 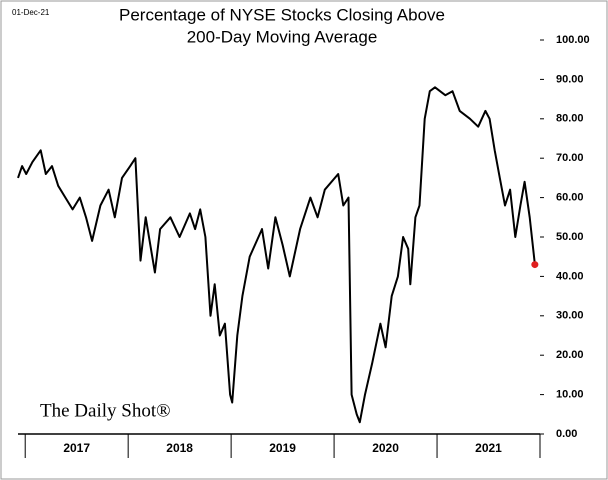 What do you see at coordinates (570, 79) in the screenshot?
I see `y-tick-label: 90.00` at bounding box center [570, 79].